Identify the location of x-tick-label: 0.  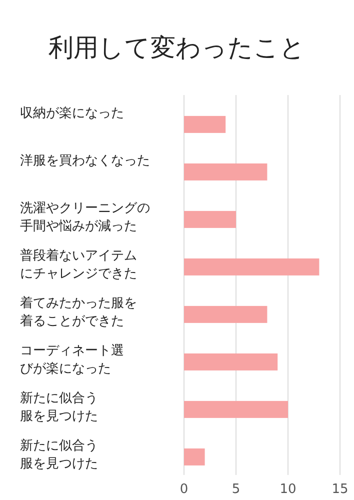
(184, 489).